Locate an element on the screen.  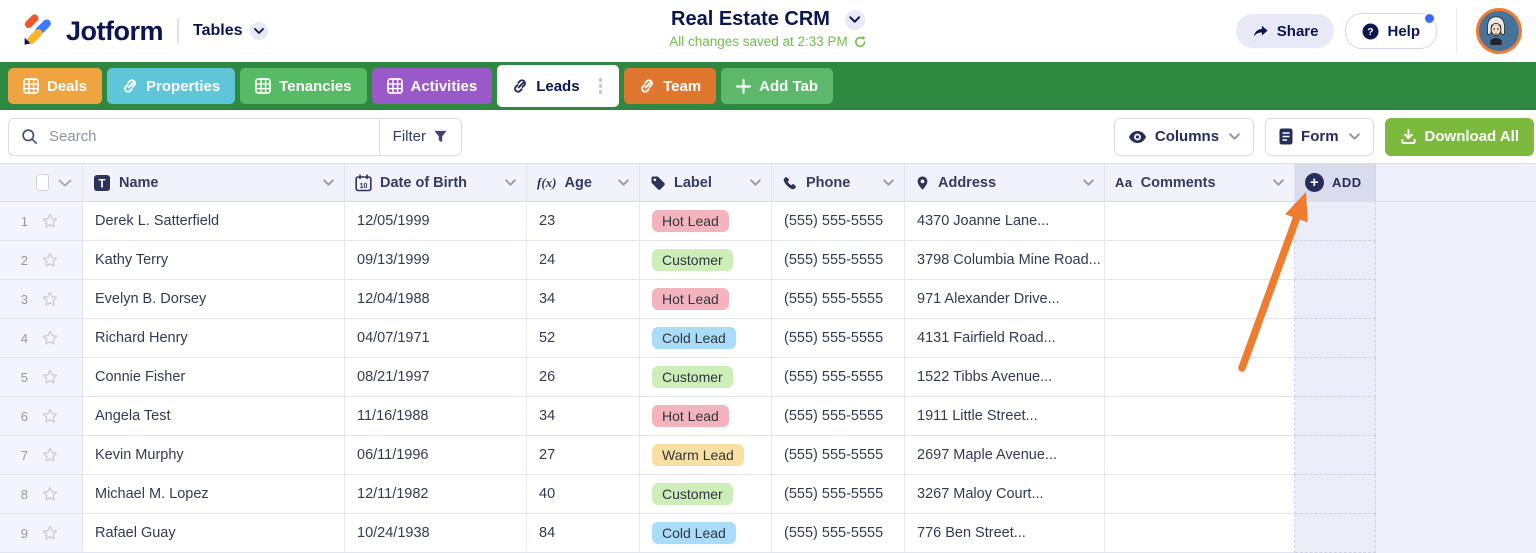
tab-menu-icon is located at coordinates (601, 86).